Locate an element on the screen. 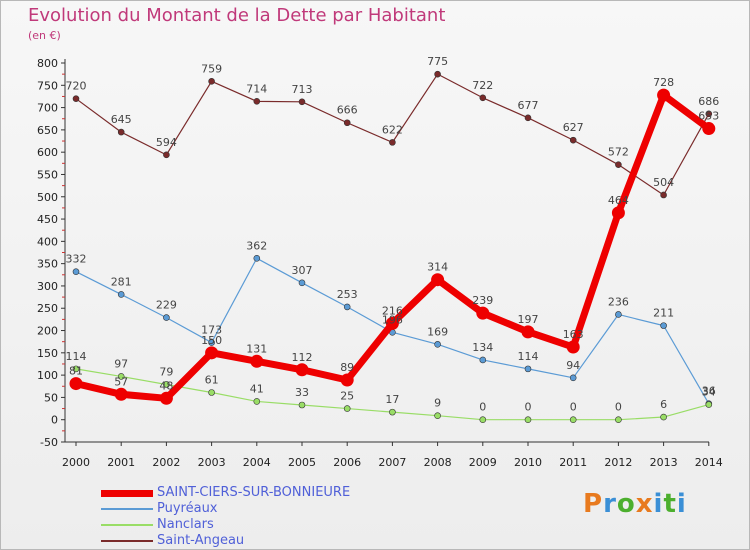 The height and width of the screenshot is (550, 750). data-label: 57 is located at coordinates (121, 381).